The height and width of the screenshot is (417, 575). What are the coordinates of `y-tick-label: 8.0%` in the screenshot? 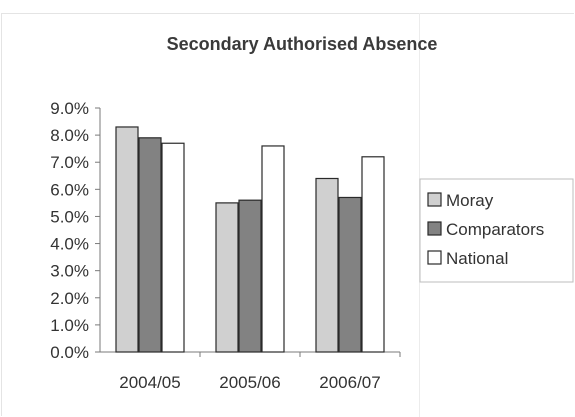 It's located at (69, 135).